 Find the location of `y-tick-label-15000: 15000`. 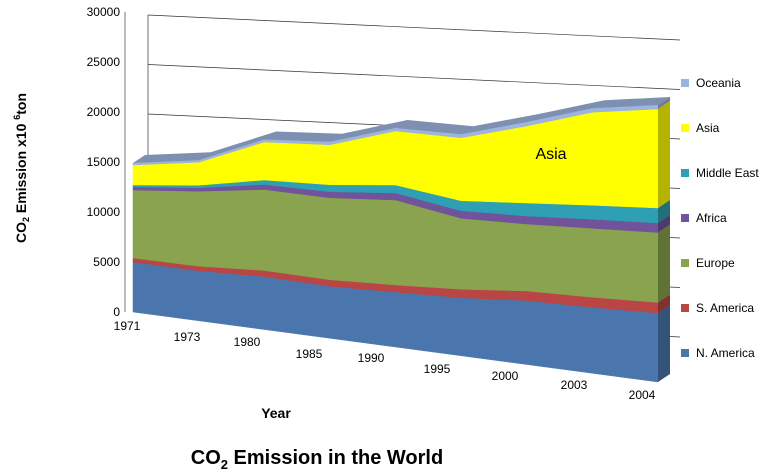

y-tick-label-15000: 15000 is located at coordinates (104, 162).